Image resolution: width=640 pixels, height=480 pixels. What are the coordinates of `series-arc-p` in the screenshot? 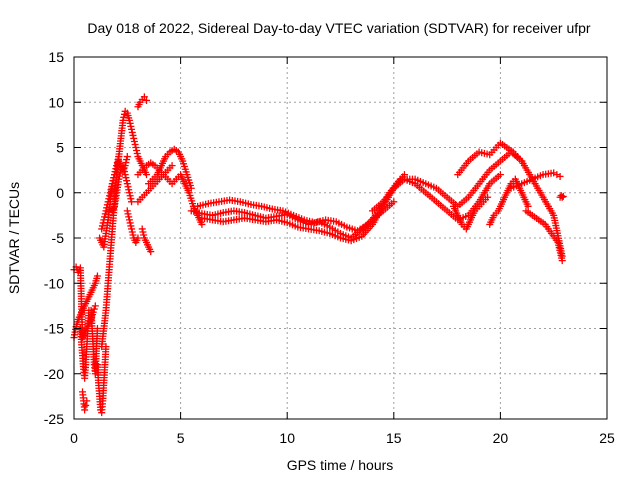 It's located at (155, 184).